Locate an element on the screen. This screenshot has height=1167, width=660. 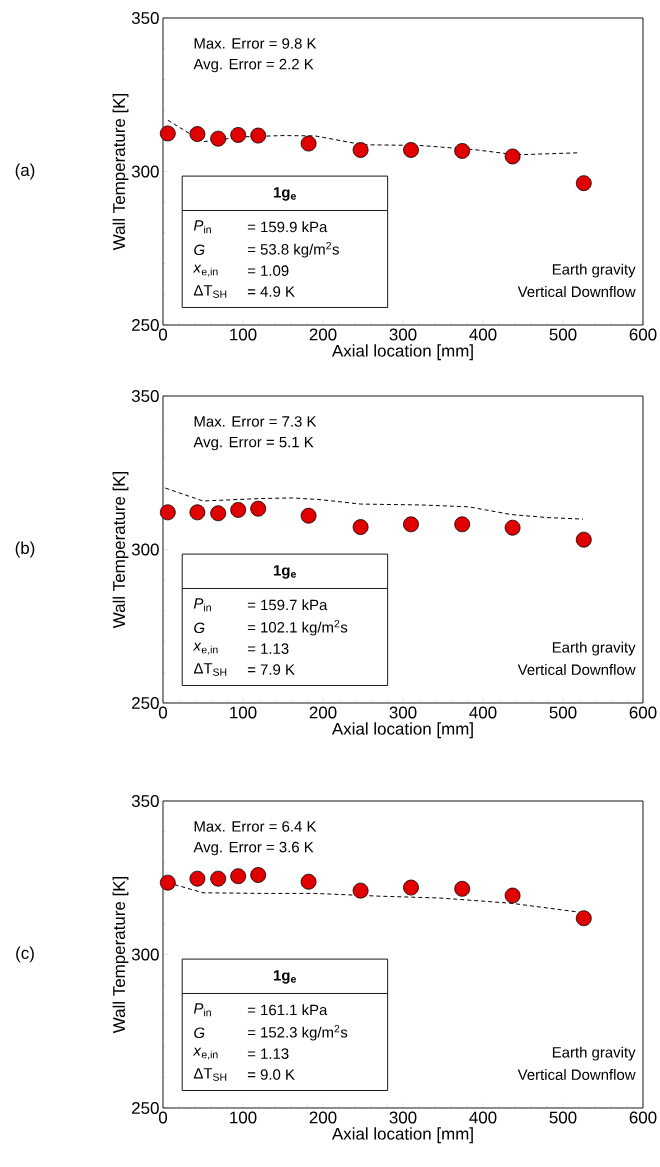
annotation: = 9.0 K is located at coordinates (271, 1074).